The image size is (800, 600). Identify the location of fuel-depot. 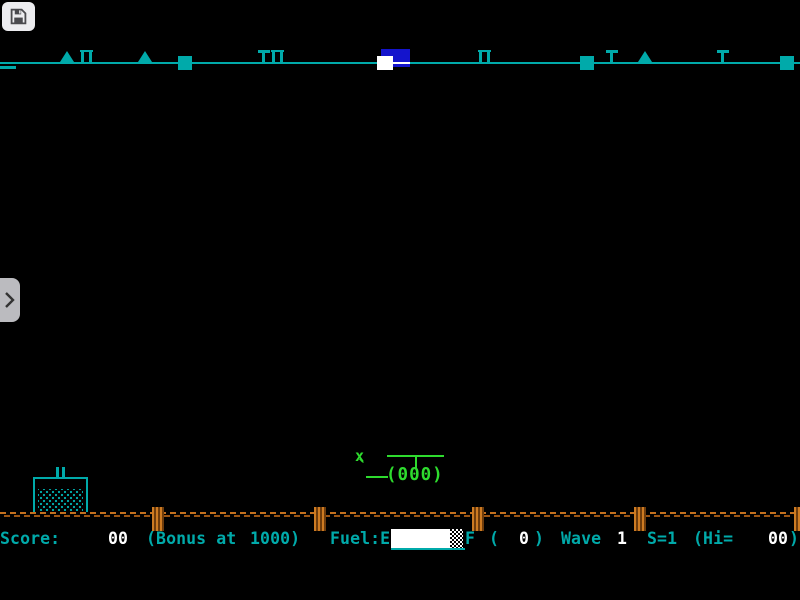
(60, 489).